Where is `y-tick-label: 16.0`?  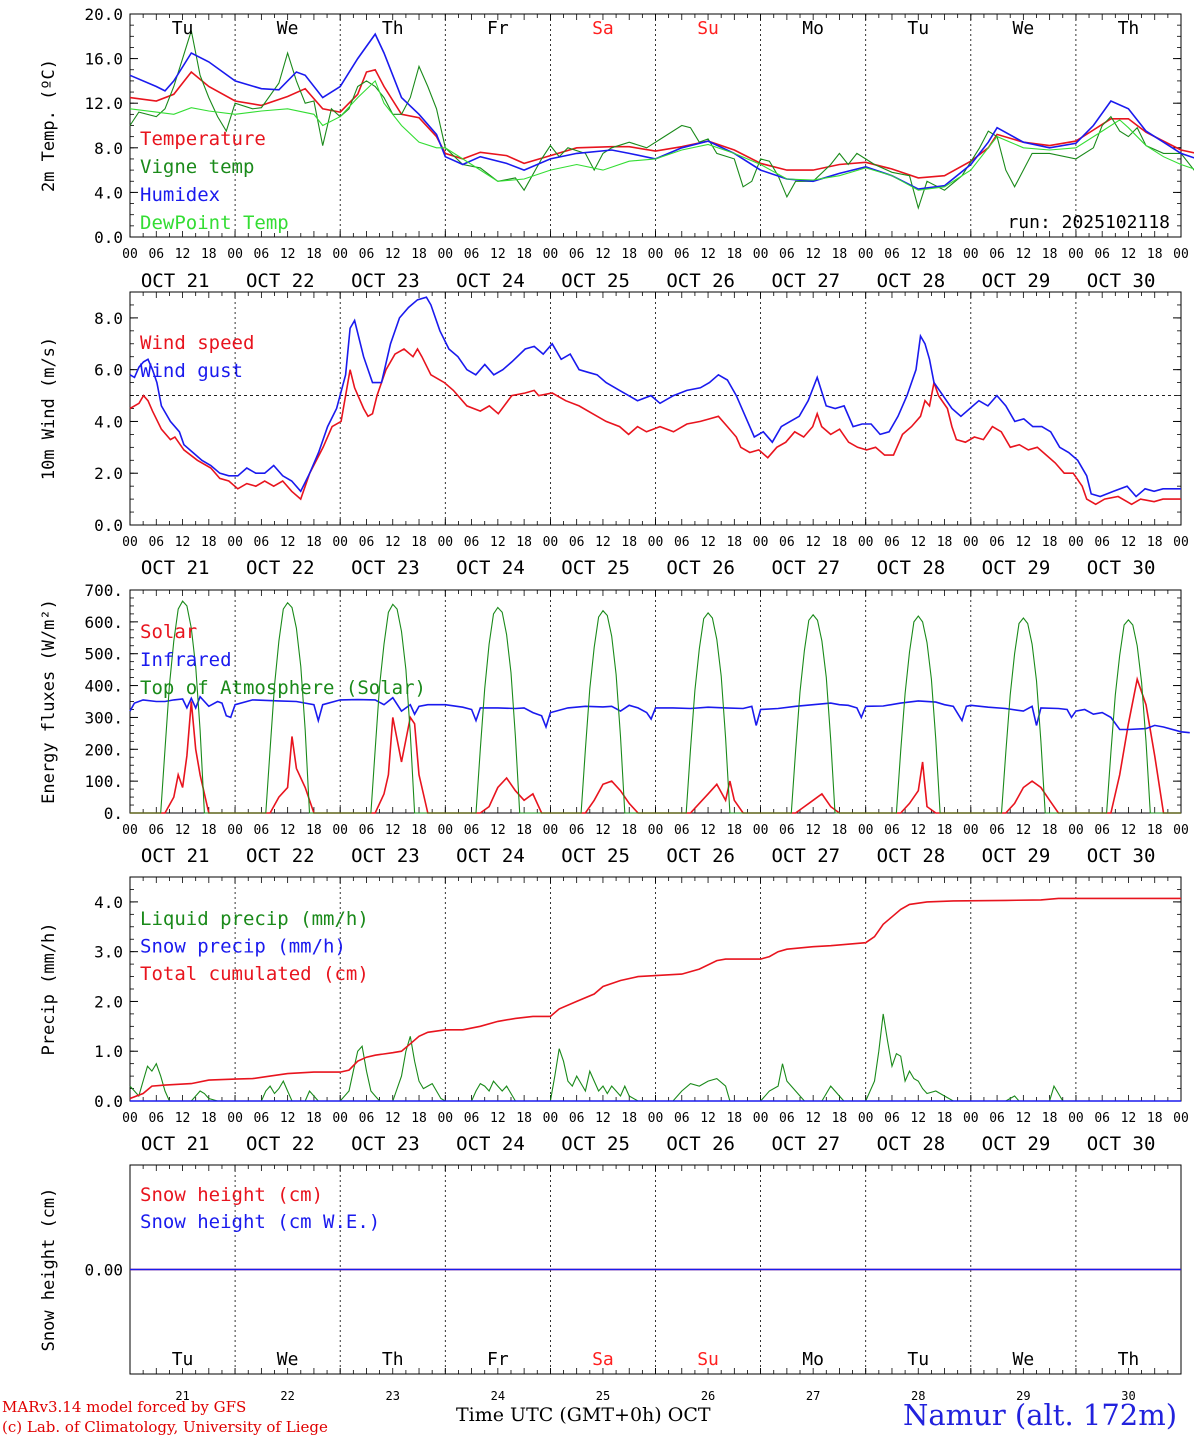
y-tick-label: 16.0 is located at coordinates (103, 59).